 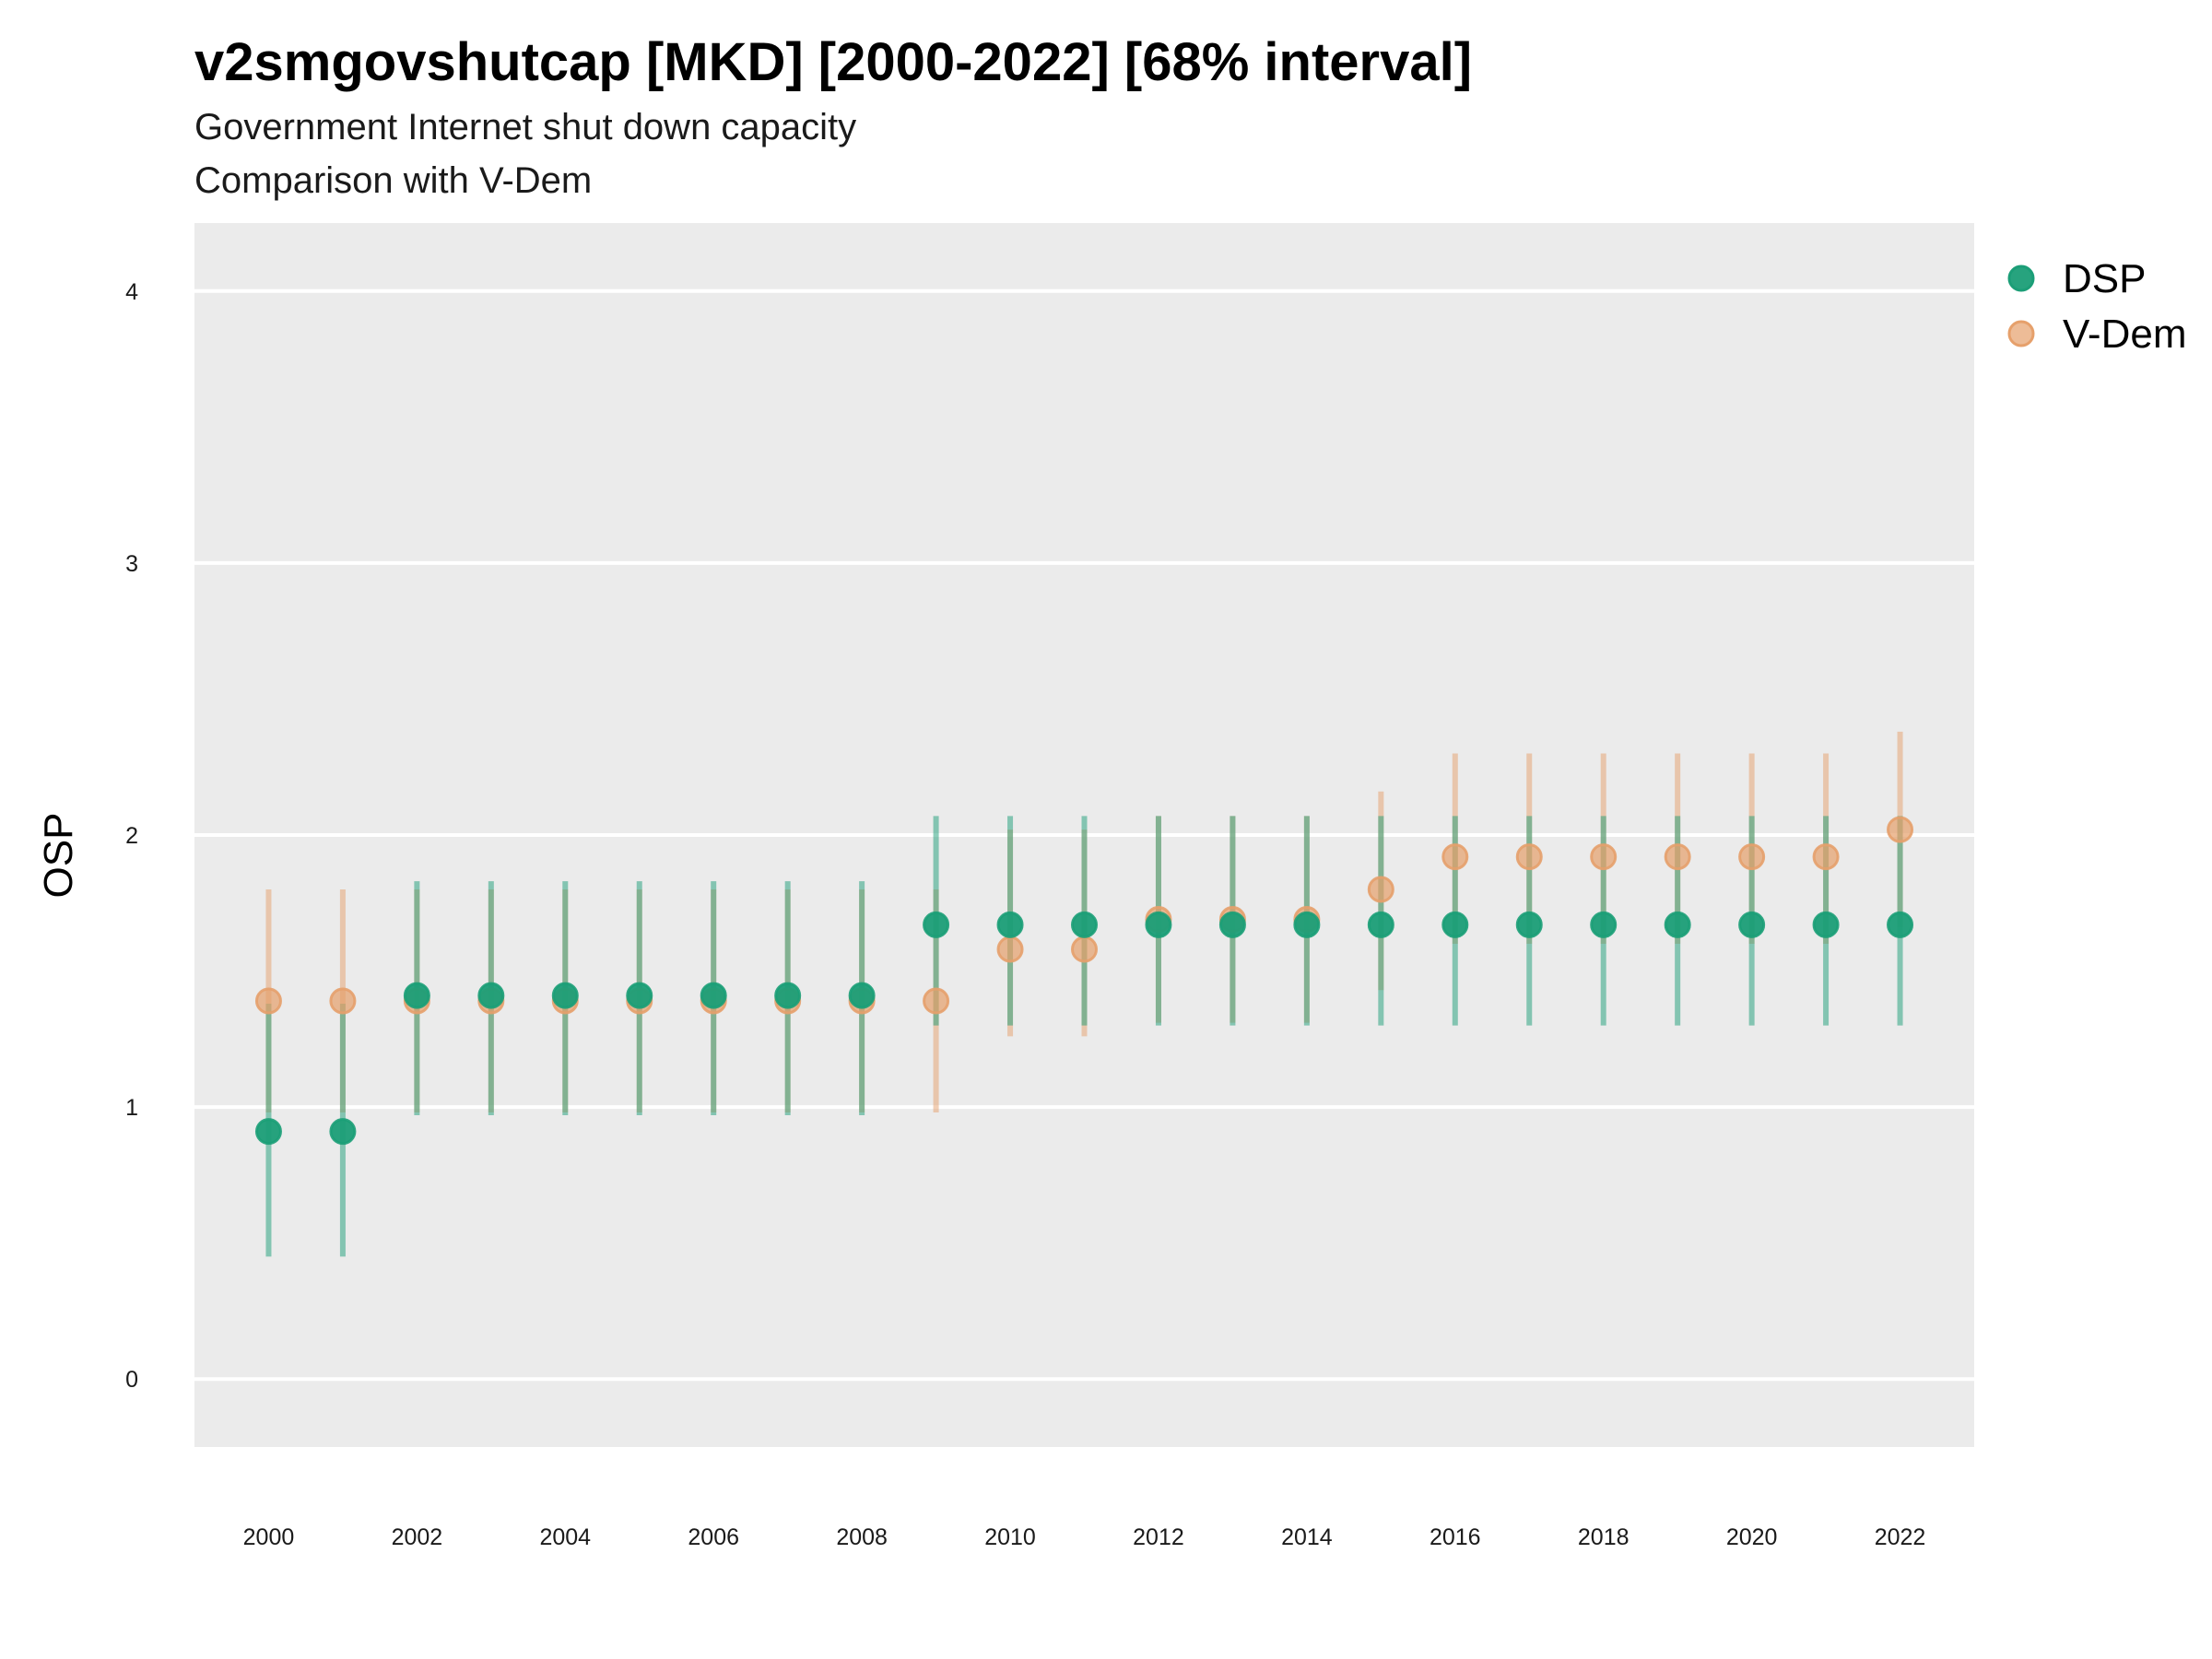 What do you see at coordinates (1010, 949) in the screenshot?
I see `v-dem-point-2010` at bounding box center [1010, 949].